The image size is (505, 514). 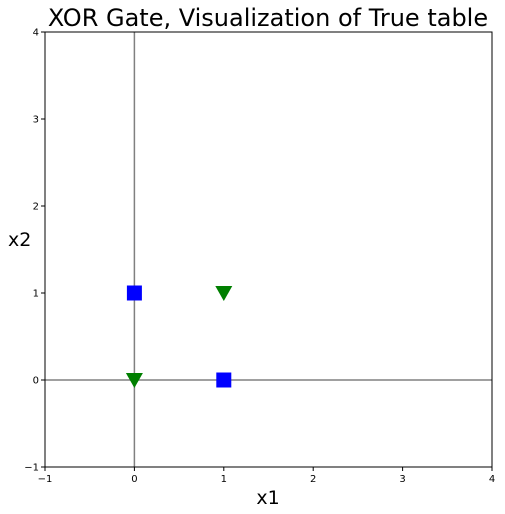 What do you see at coordinates (36, 294) in the screenshot?
I see `y-tick-label: 1` at bounding box center [36, 294].